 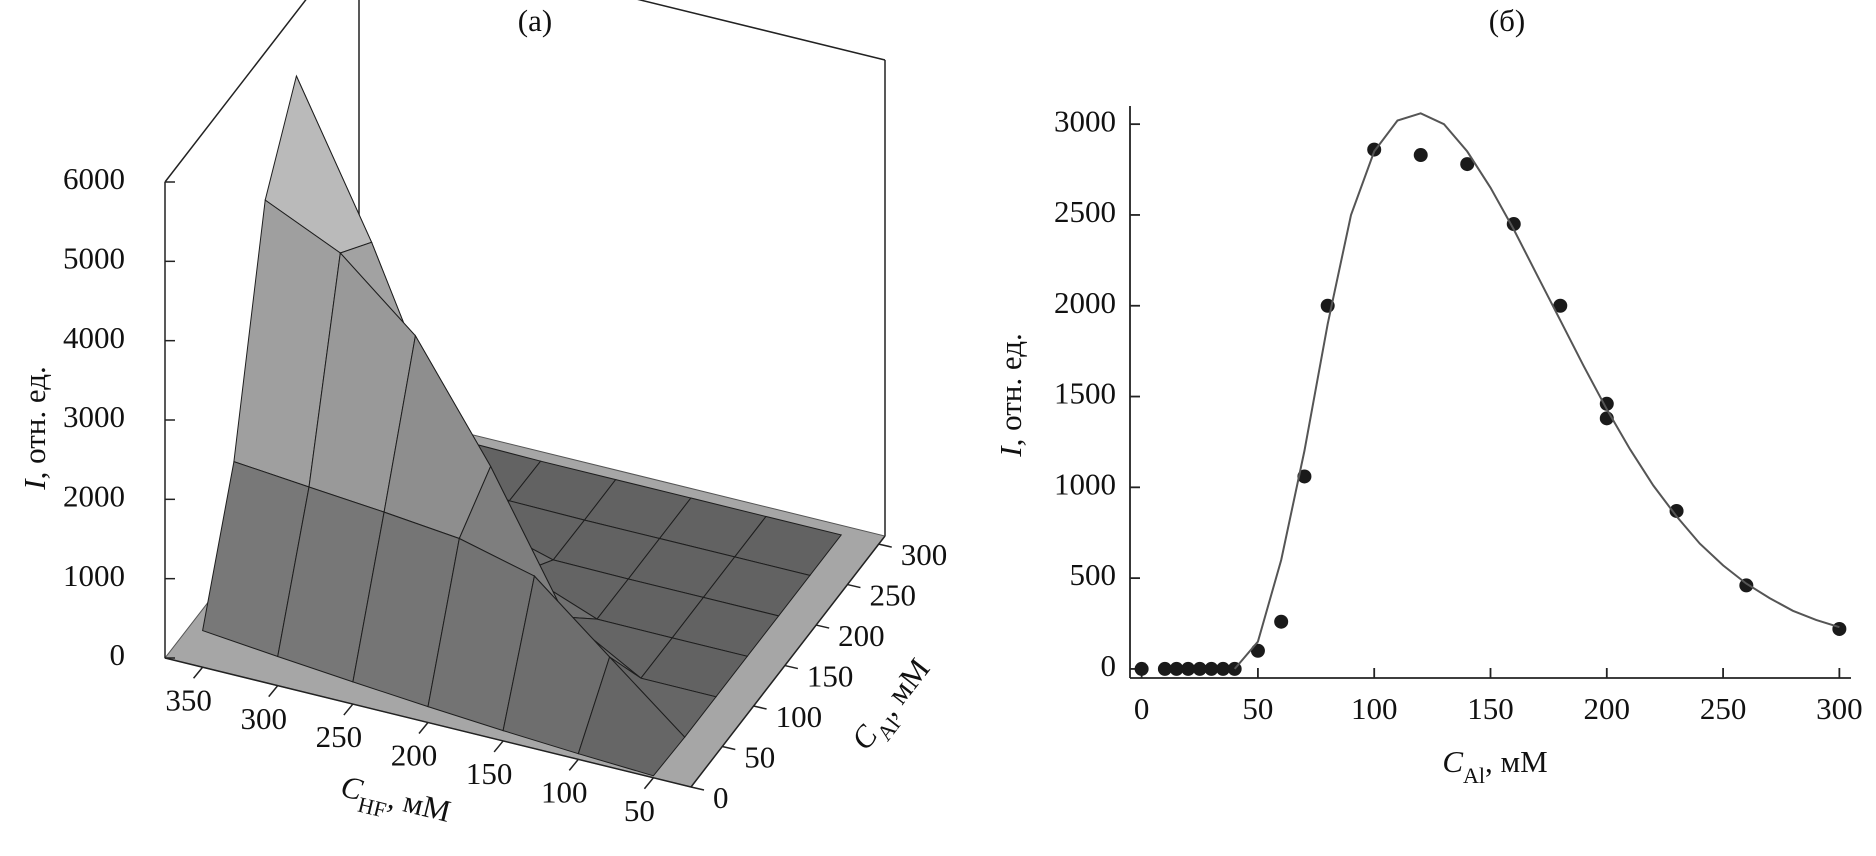 What do you see at coordinates (830, 676) in the screenshot?
I see `y-tick-label: 150` at bounding box center [830, 676].